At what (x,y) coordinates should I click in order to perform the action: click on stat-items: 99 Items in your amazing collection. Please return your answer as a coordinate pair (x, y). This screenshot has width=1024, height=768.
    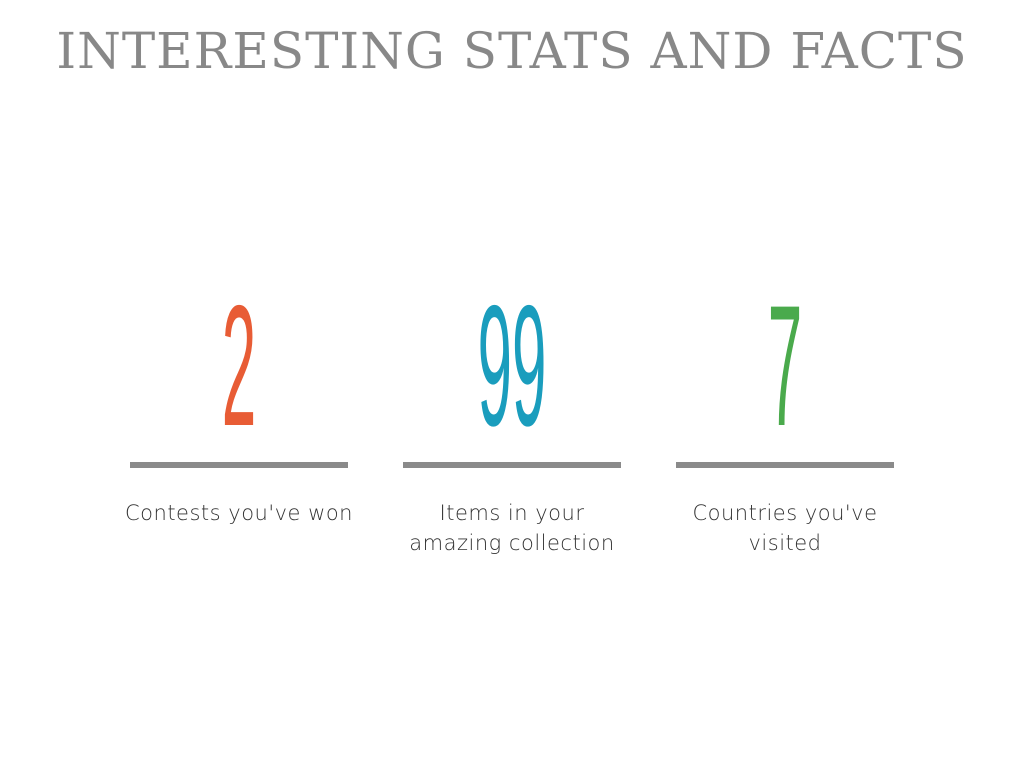
    Looking at the image, I should click on (512, 417).